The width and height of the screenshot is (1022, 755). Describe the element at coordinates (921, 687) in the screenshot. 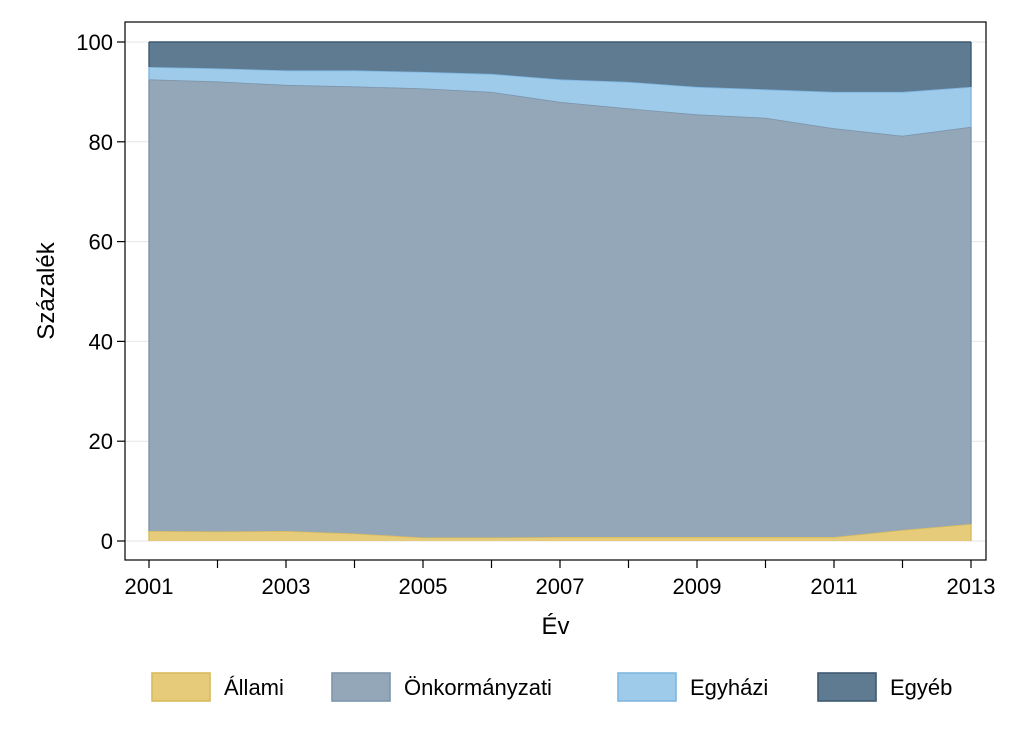

I see `legend-label-3: Egyéb` at that location.